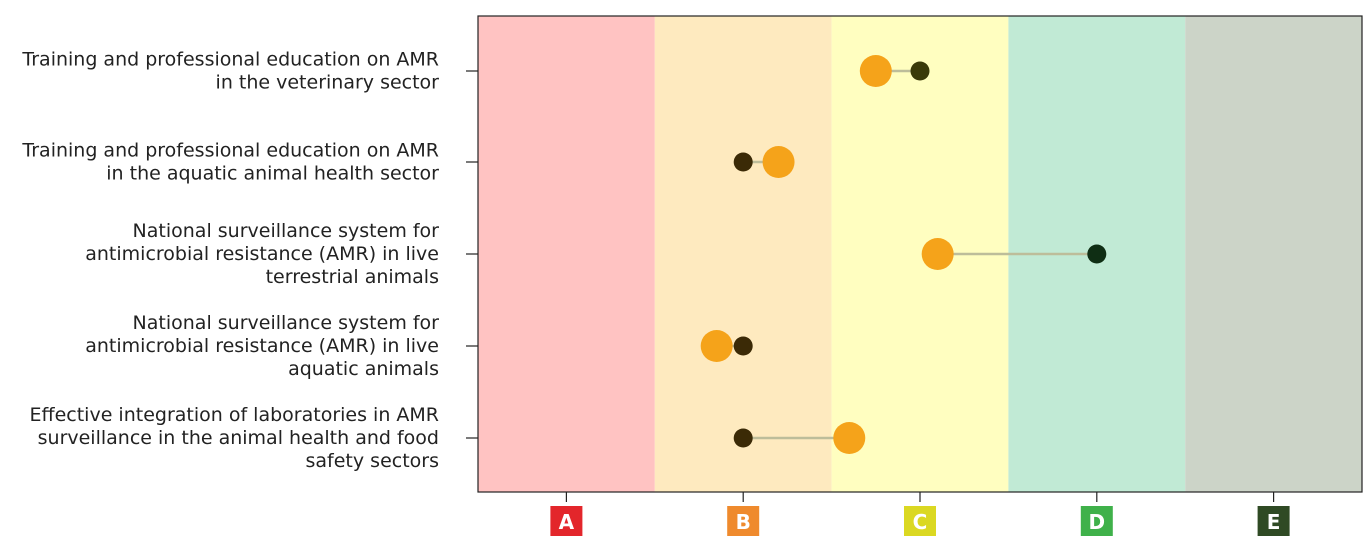  I want to click on x-axis-ticks, so click(920, 497).